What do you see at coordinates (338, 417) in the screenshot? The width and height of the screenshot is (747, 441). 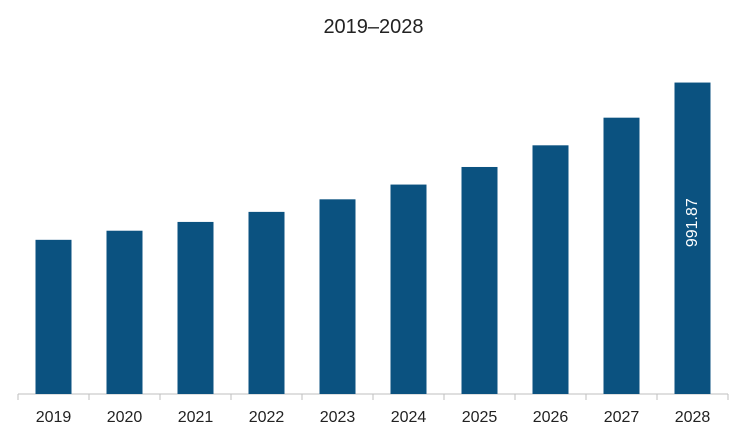 I see `x-tick-label-2023: 2023` at bounding box center [338, 417].